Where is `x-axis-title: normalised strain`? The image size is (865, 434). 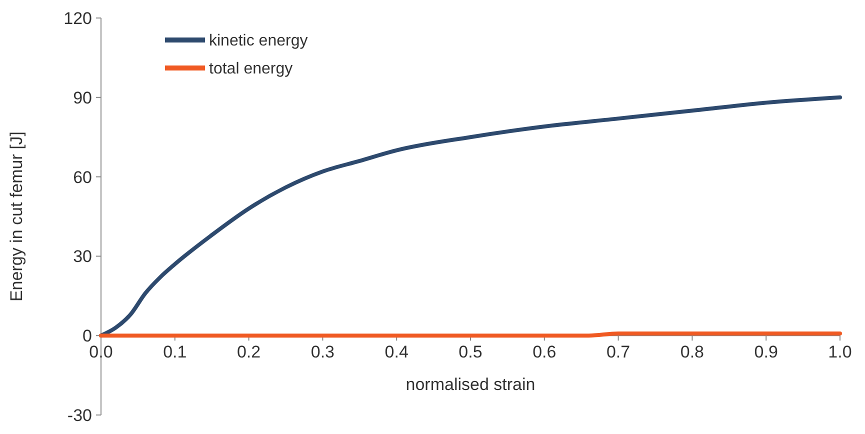 x-axis-title: normalised strain is located at coordinates (471, 384).